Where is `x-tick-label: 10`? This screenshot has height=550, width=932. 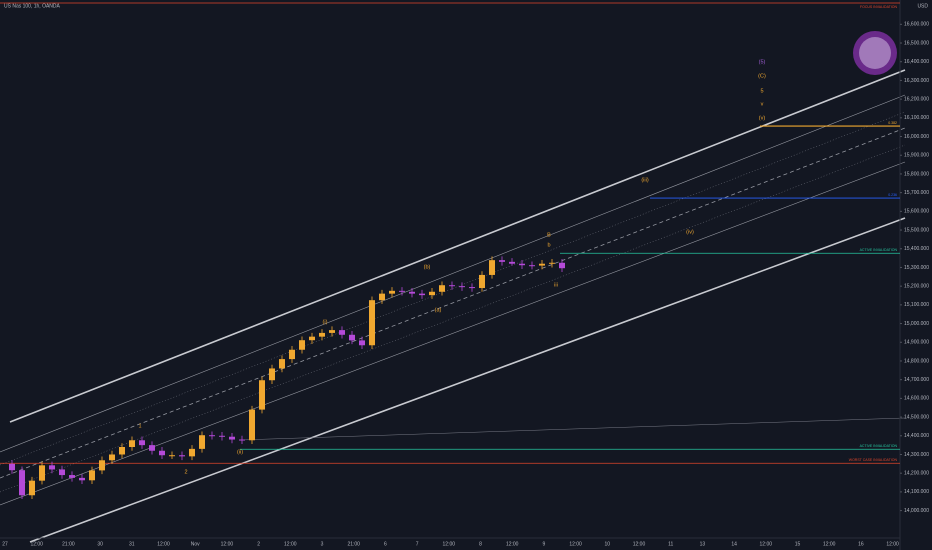 x-tick-label: 10 is located at coordinates (608, 544).